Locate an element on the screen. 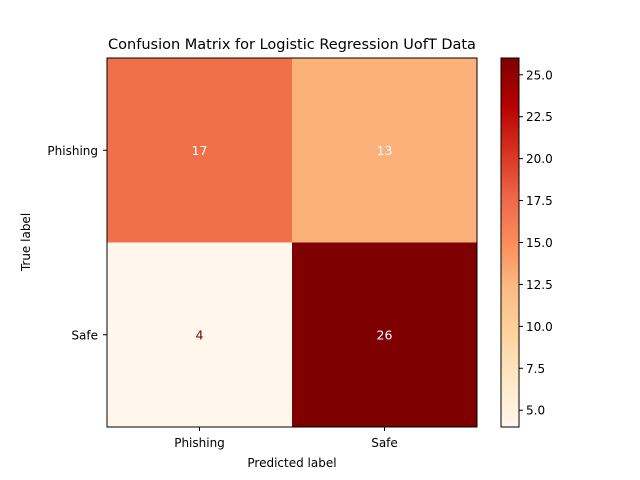 Image resolution: width=640 pixels, height=480 pixels. y-tick-label: Phishing is located at coordinates (72, 151).